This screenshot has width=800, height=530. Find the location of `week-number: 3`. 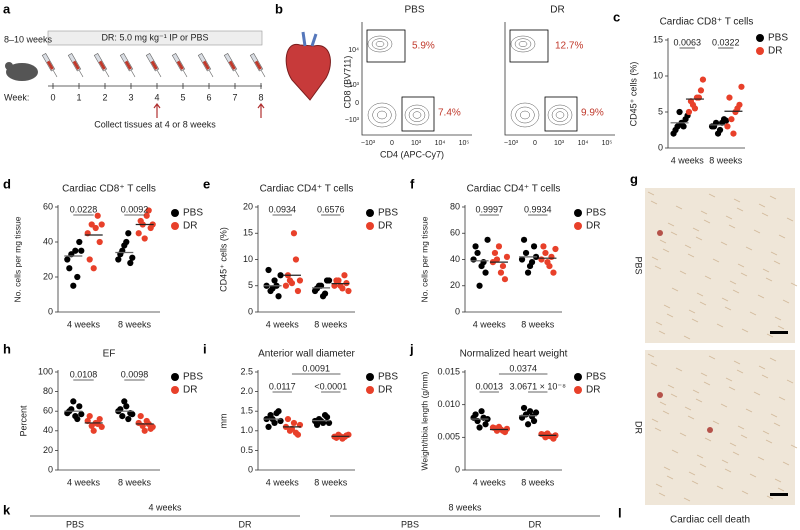

week-number: 3 is located at coordinates (130, 97).